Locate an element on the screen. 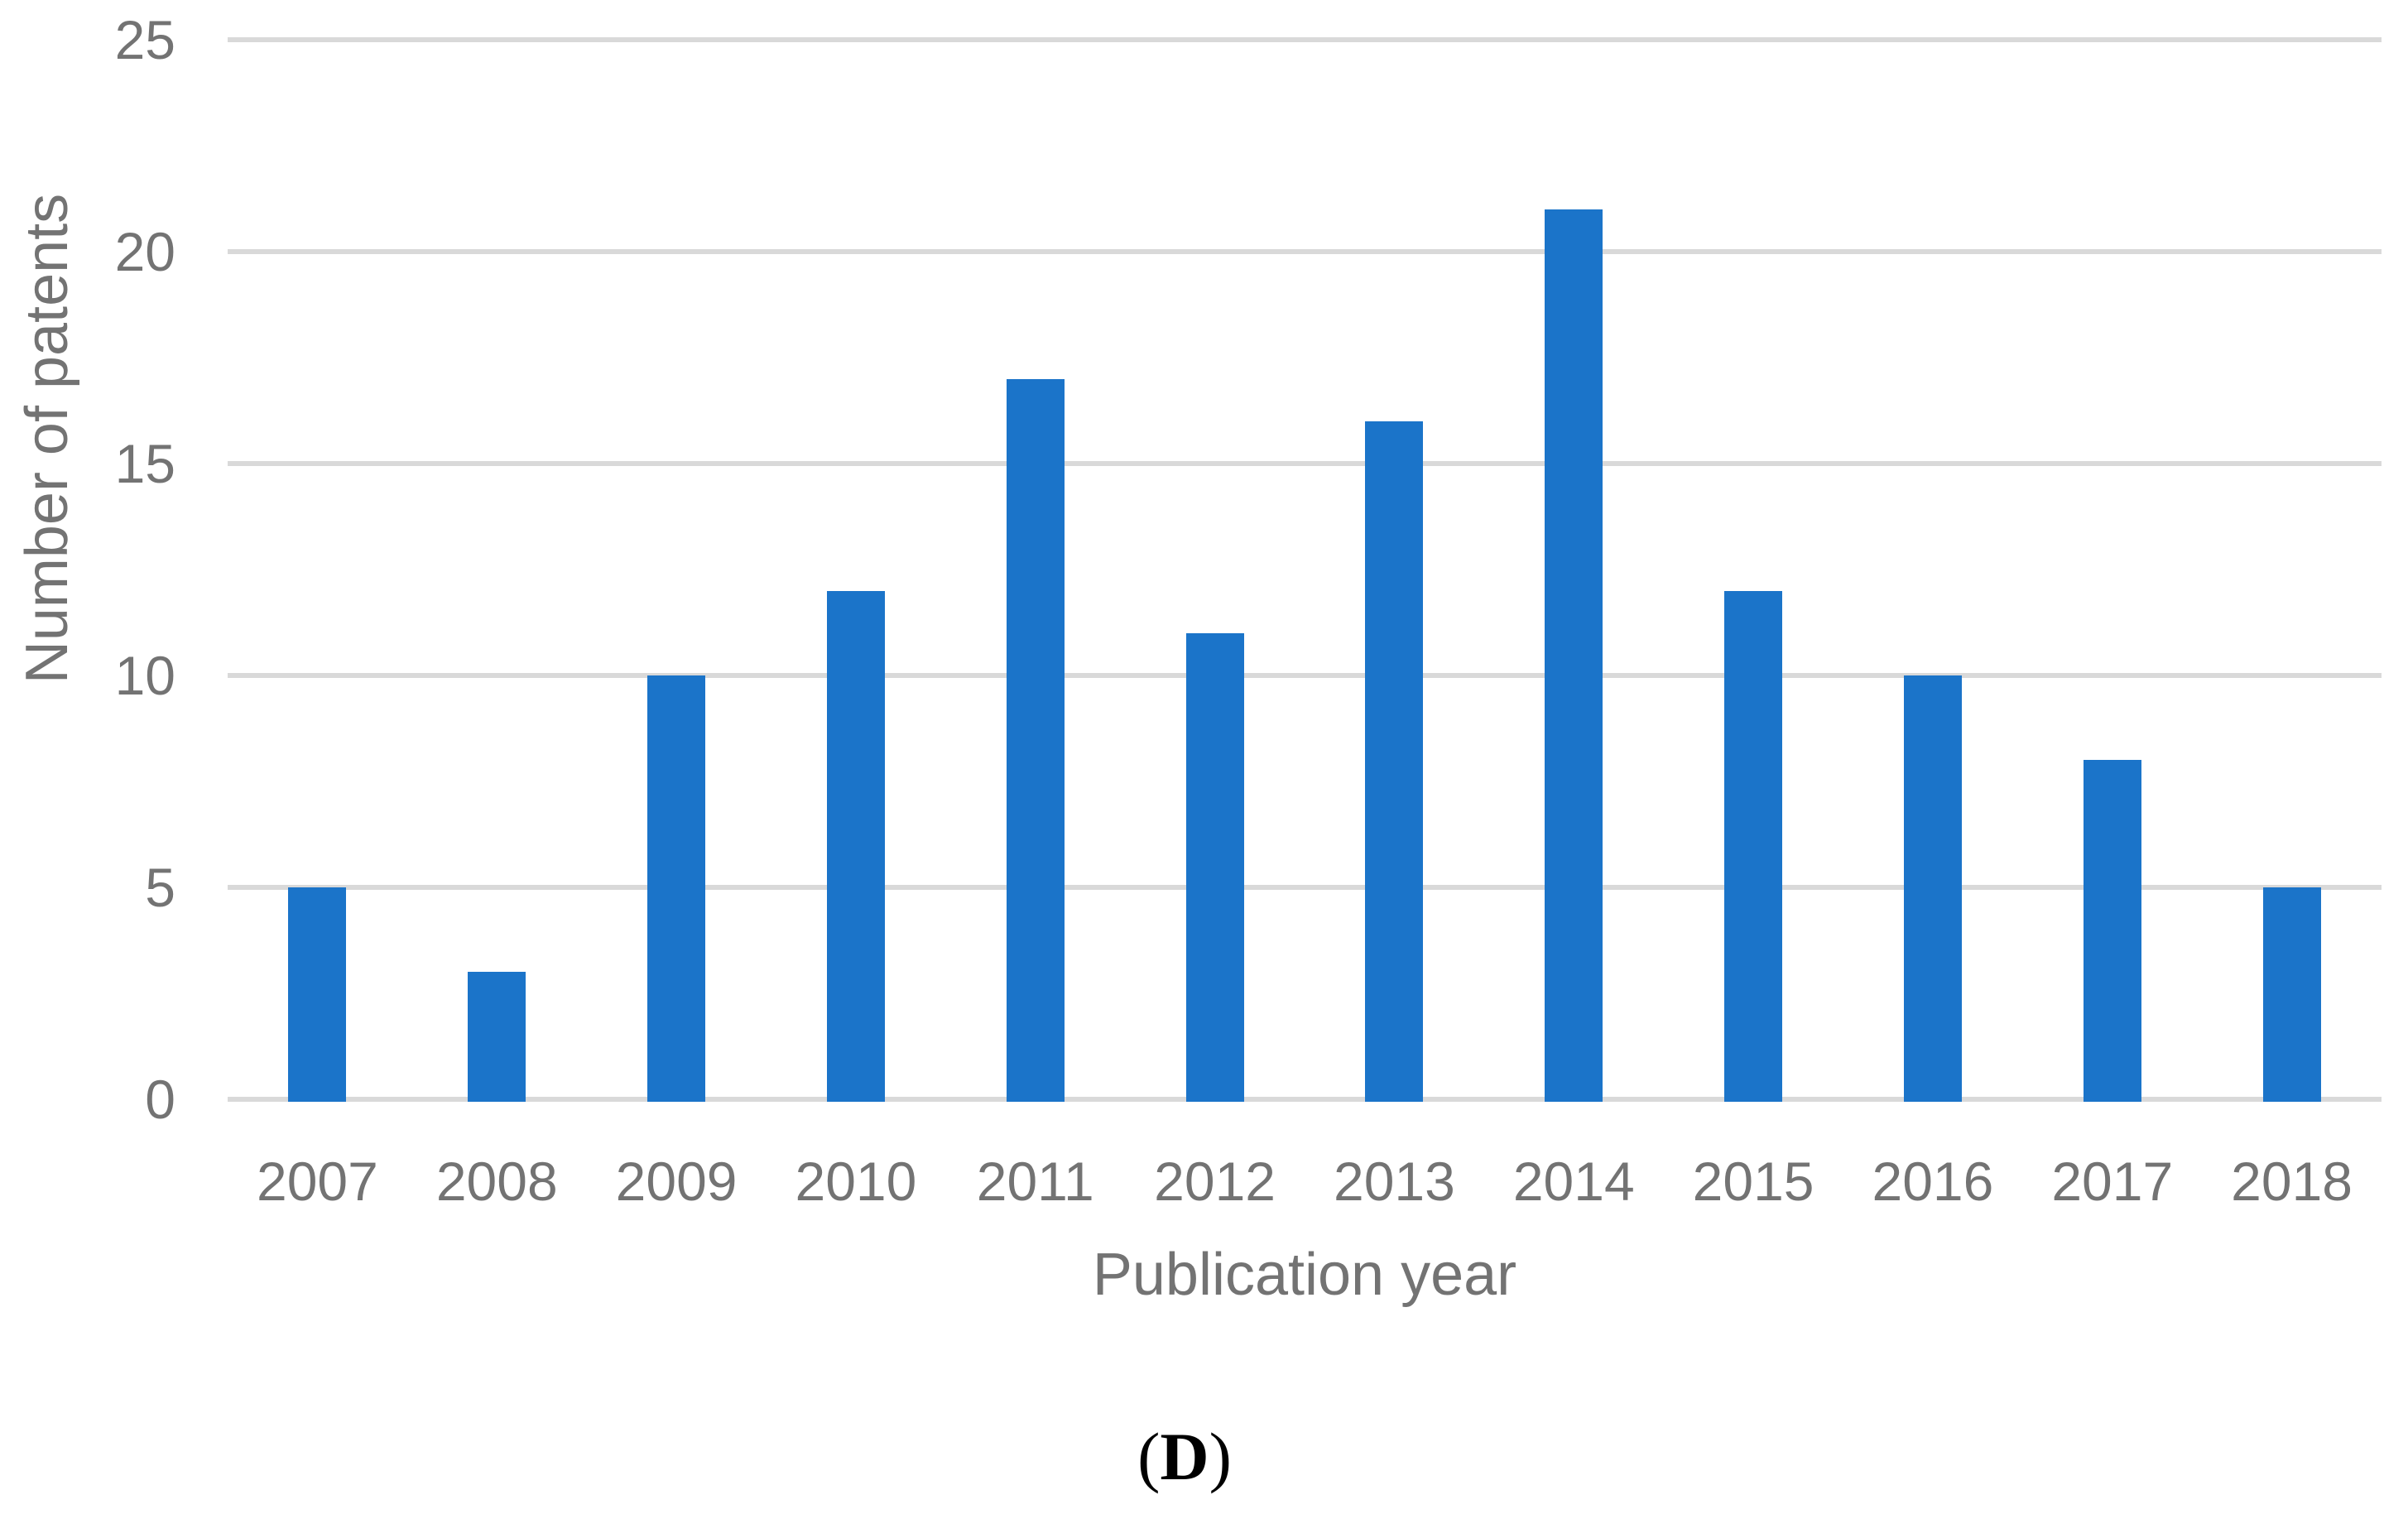  y-tick-label-20: 20 is located at coordinates (144, 251).